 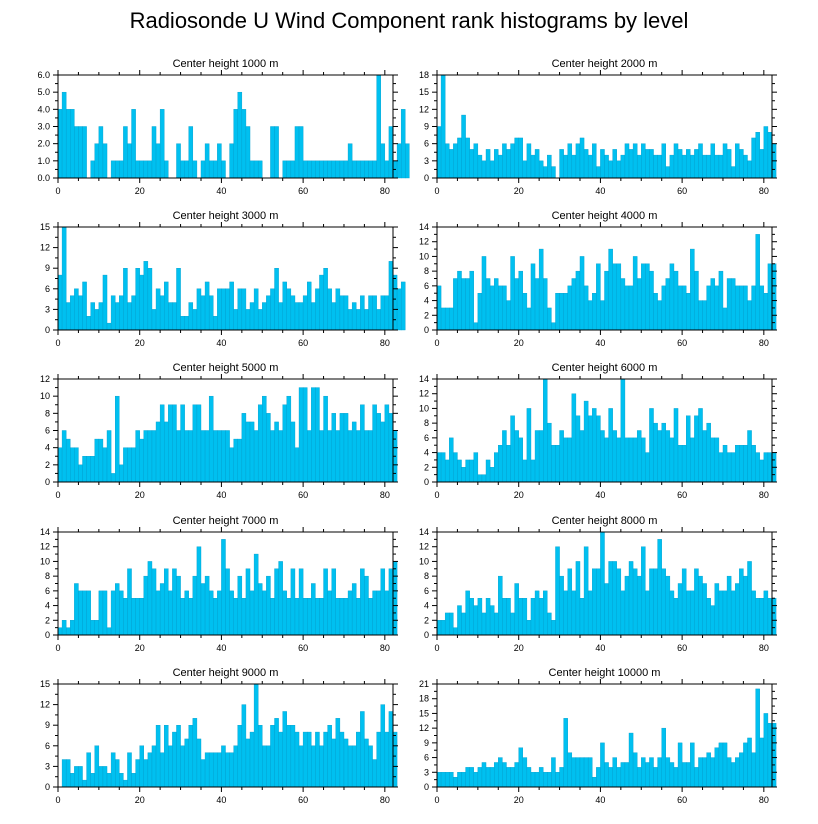 What do you see at coordinates (605, 216) in the screenshot?
I see `chart-title: Center height 4000 m` at bounding box center [605, 216].